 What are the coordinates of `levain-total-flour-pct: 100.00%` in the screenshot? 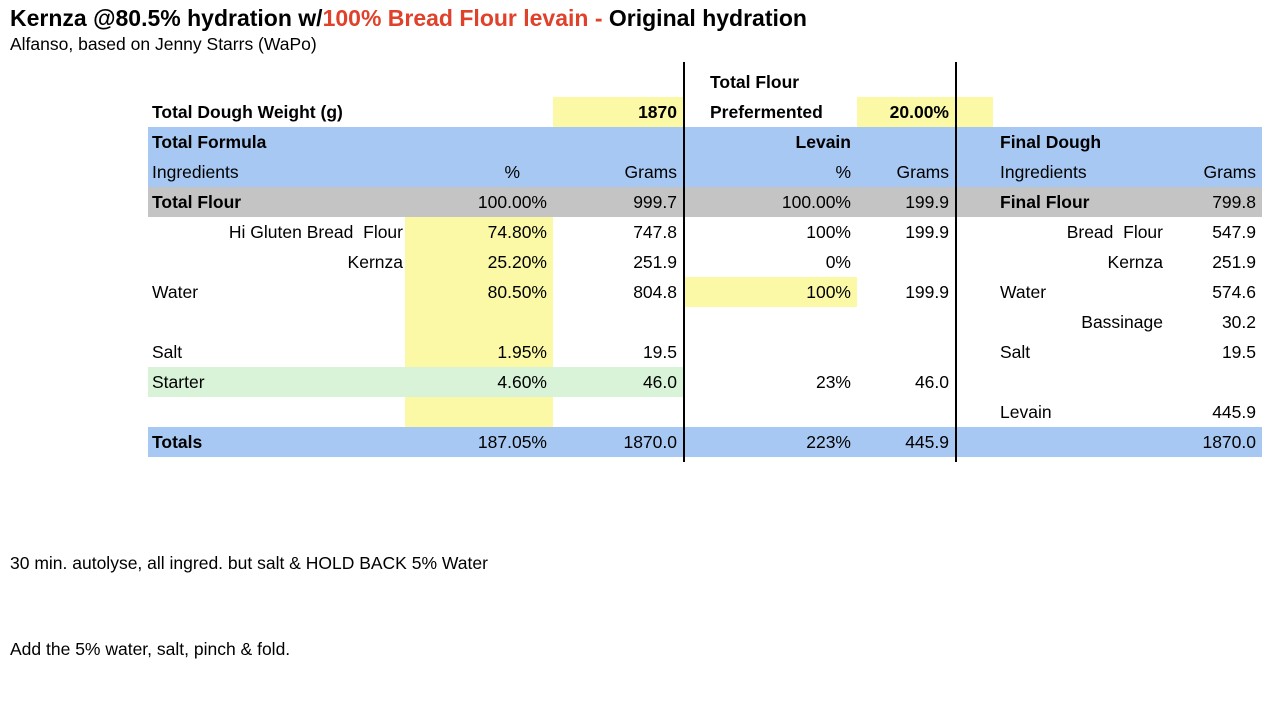 It's located at (770, 202).